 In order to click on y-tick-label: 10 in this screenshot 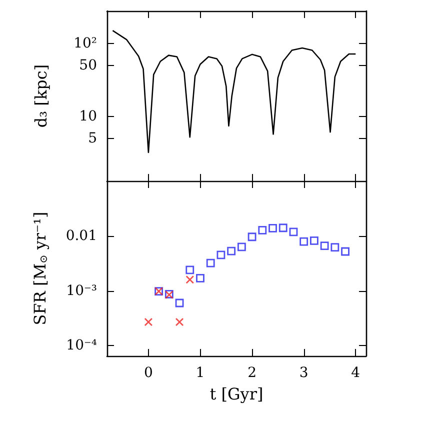, I will do `click(88, 116)`.